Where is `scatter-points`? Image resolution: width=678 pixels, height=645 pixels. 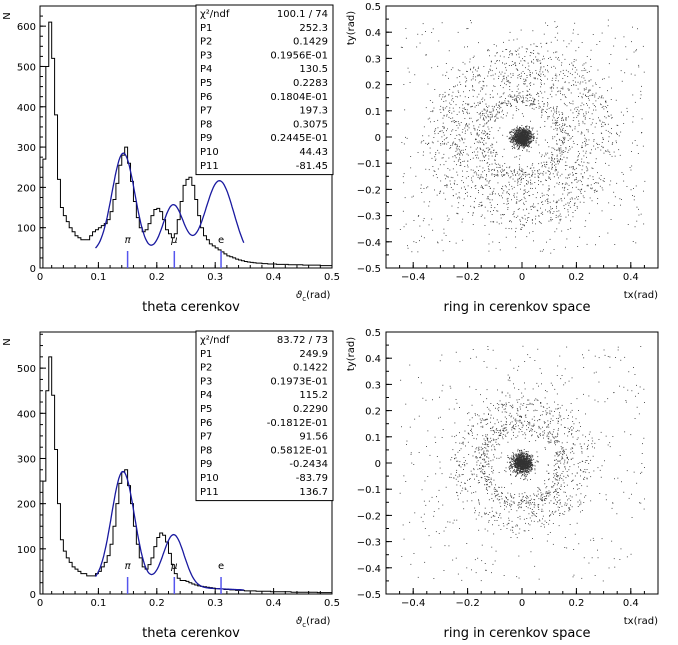
scatter-points is located at coordinates (522, 463).